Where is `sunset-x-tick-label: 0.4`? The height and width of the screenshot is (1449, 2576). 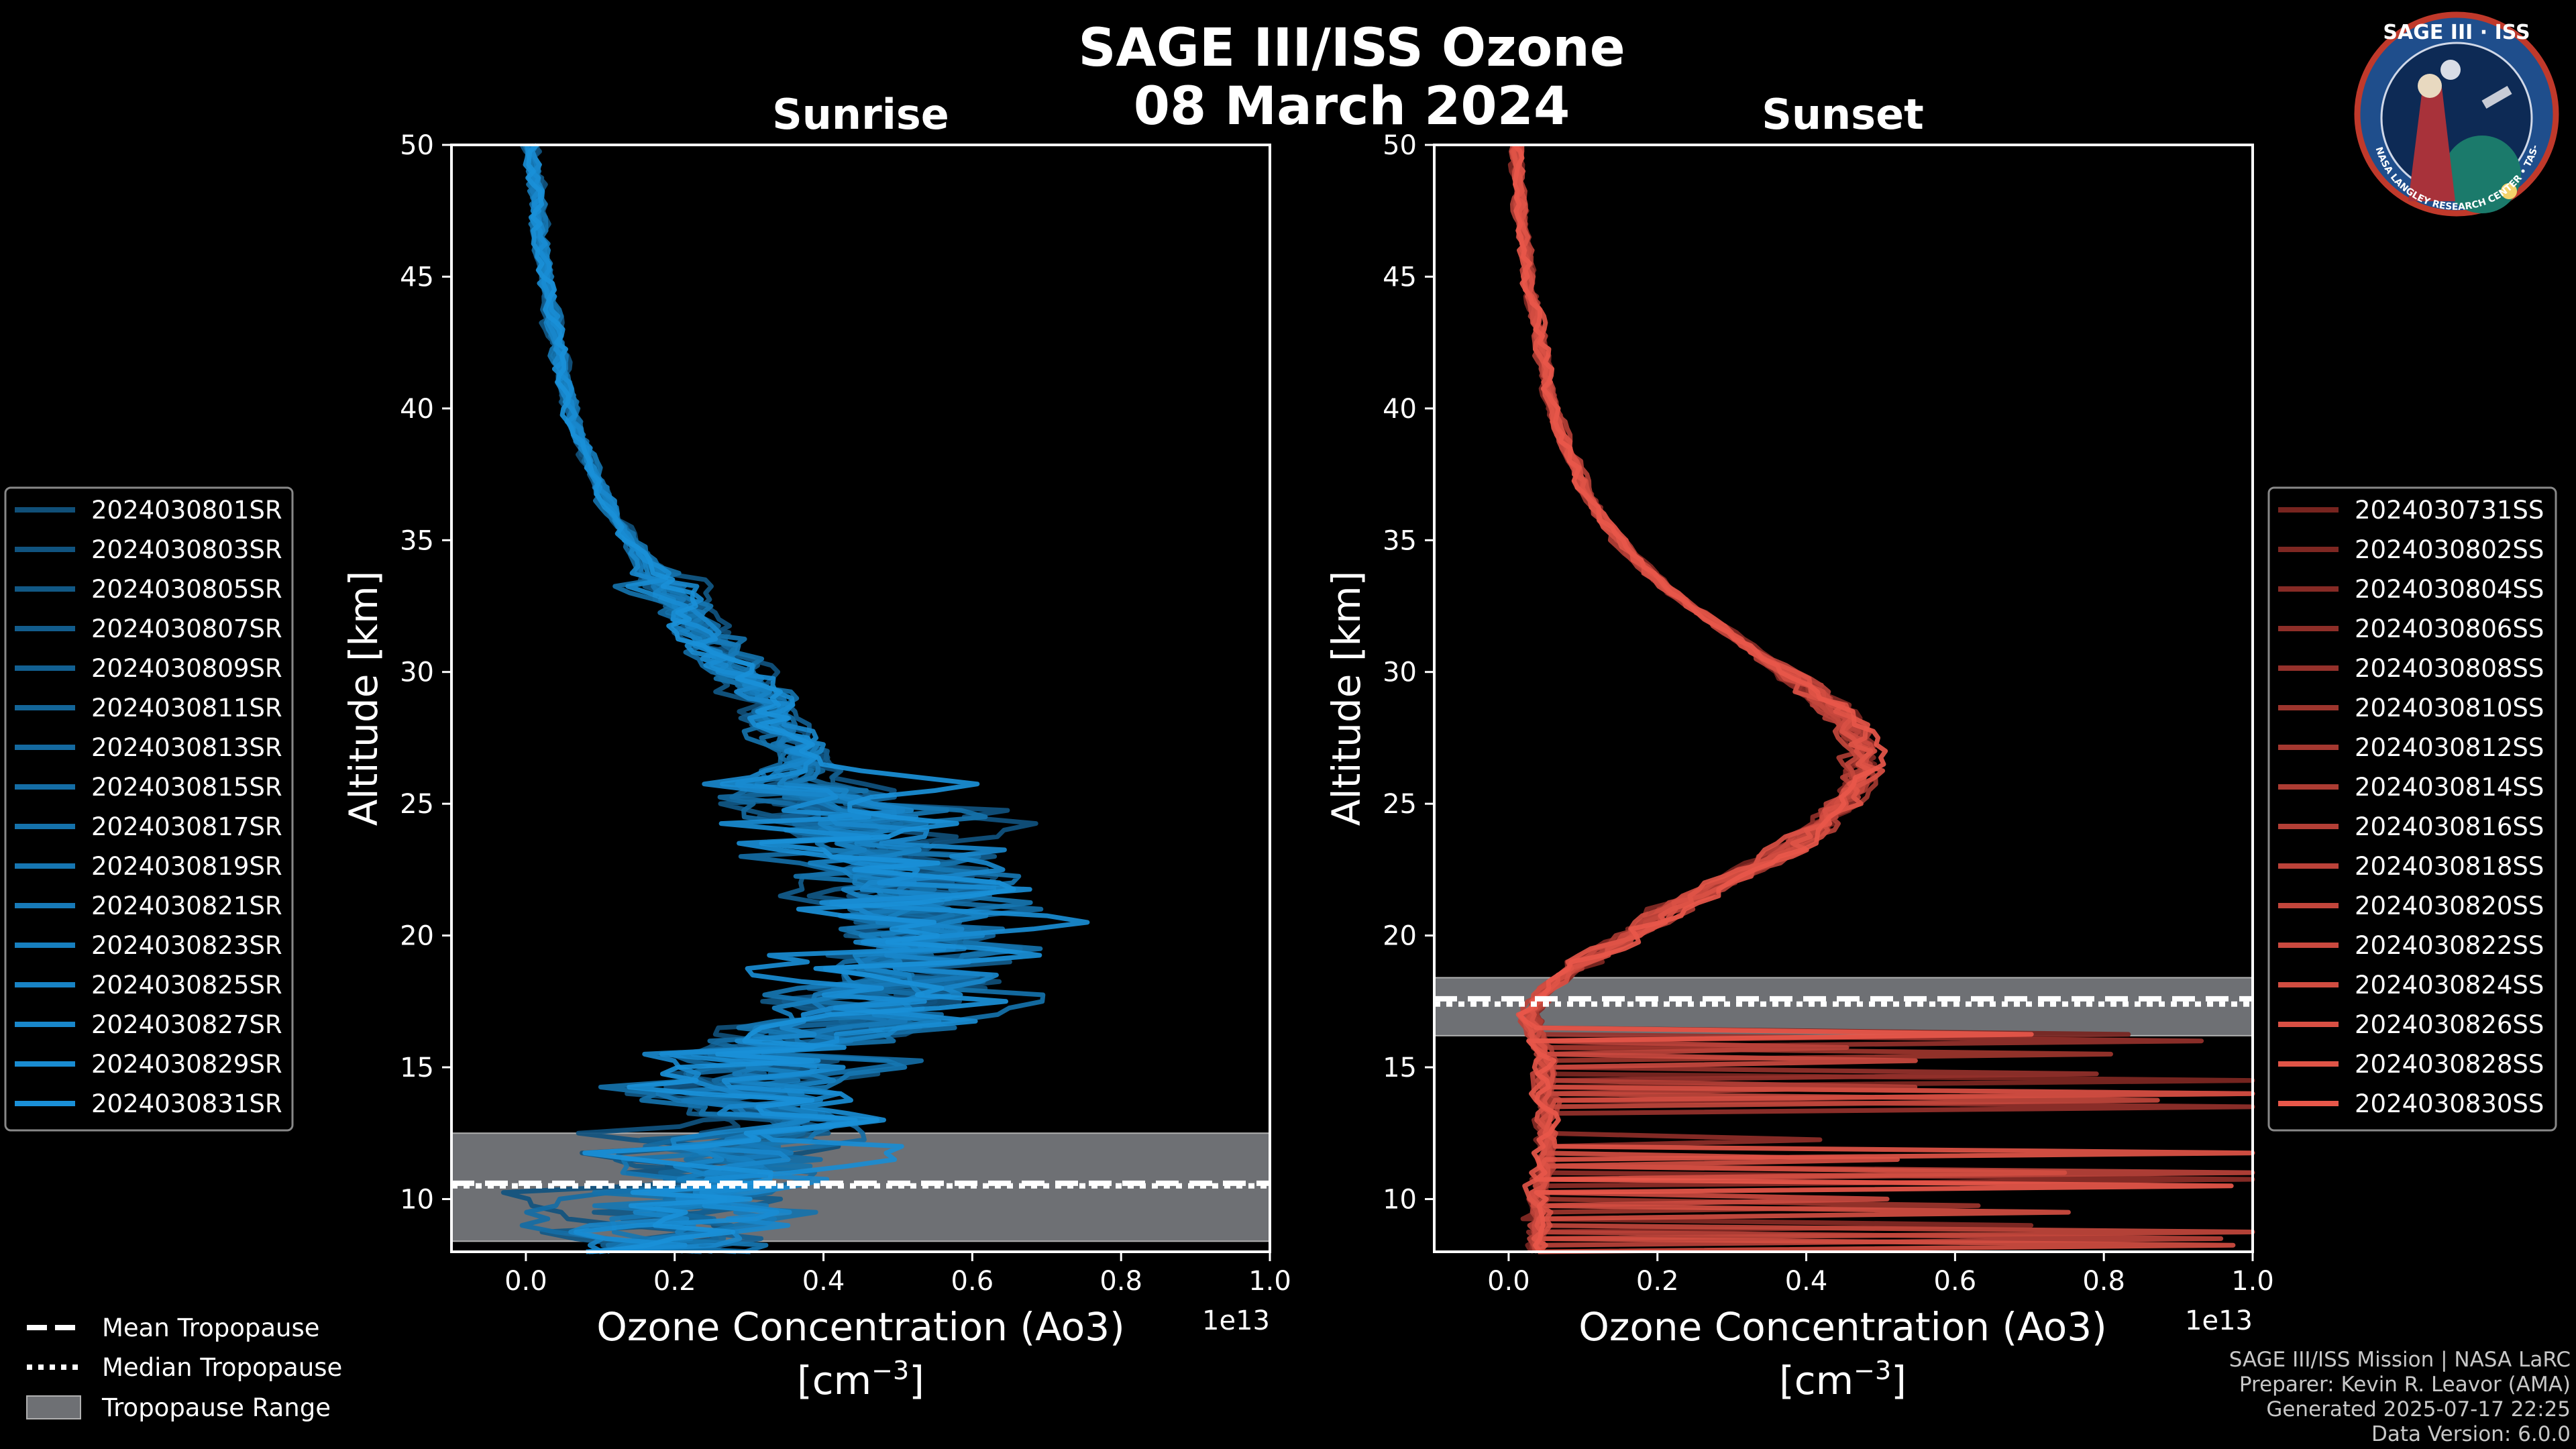 sunset-x-tick-label: 0.4 is located at coordinates (1806, 1281).